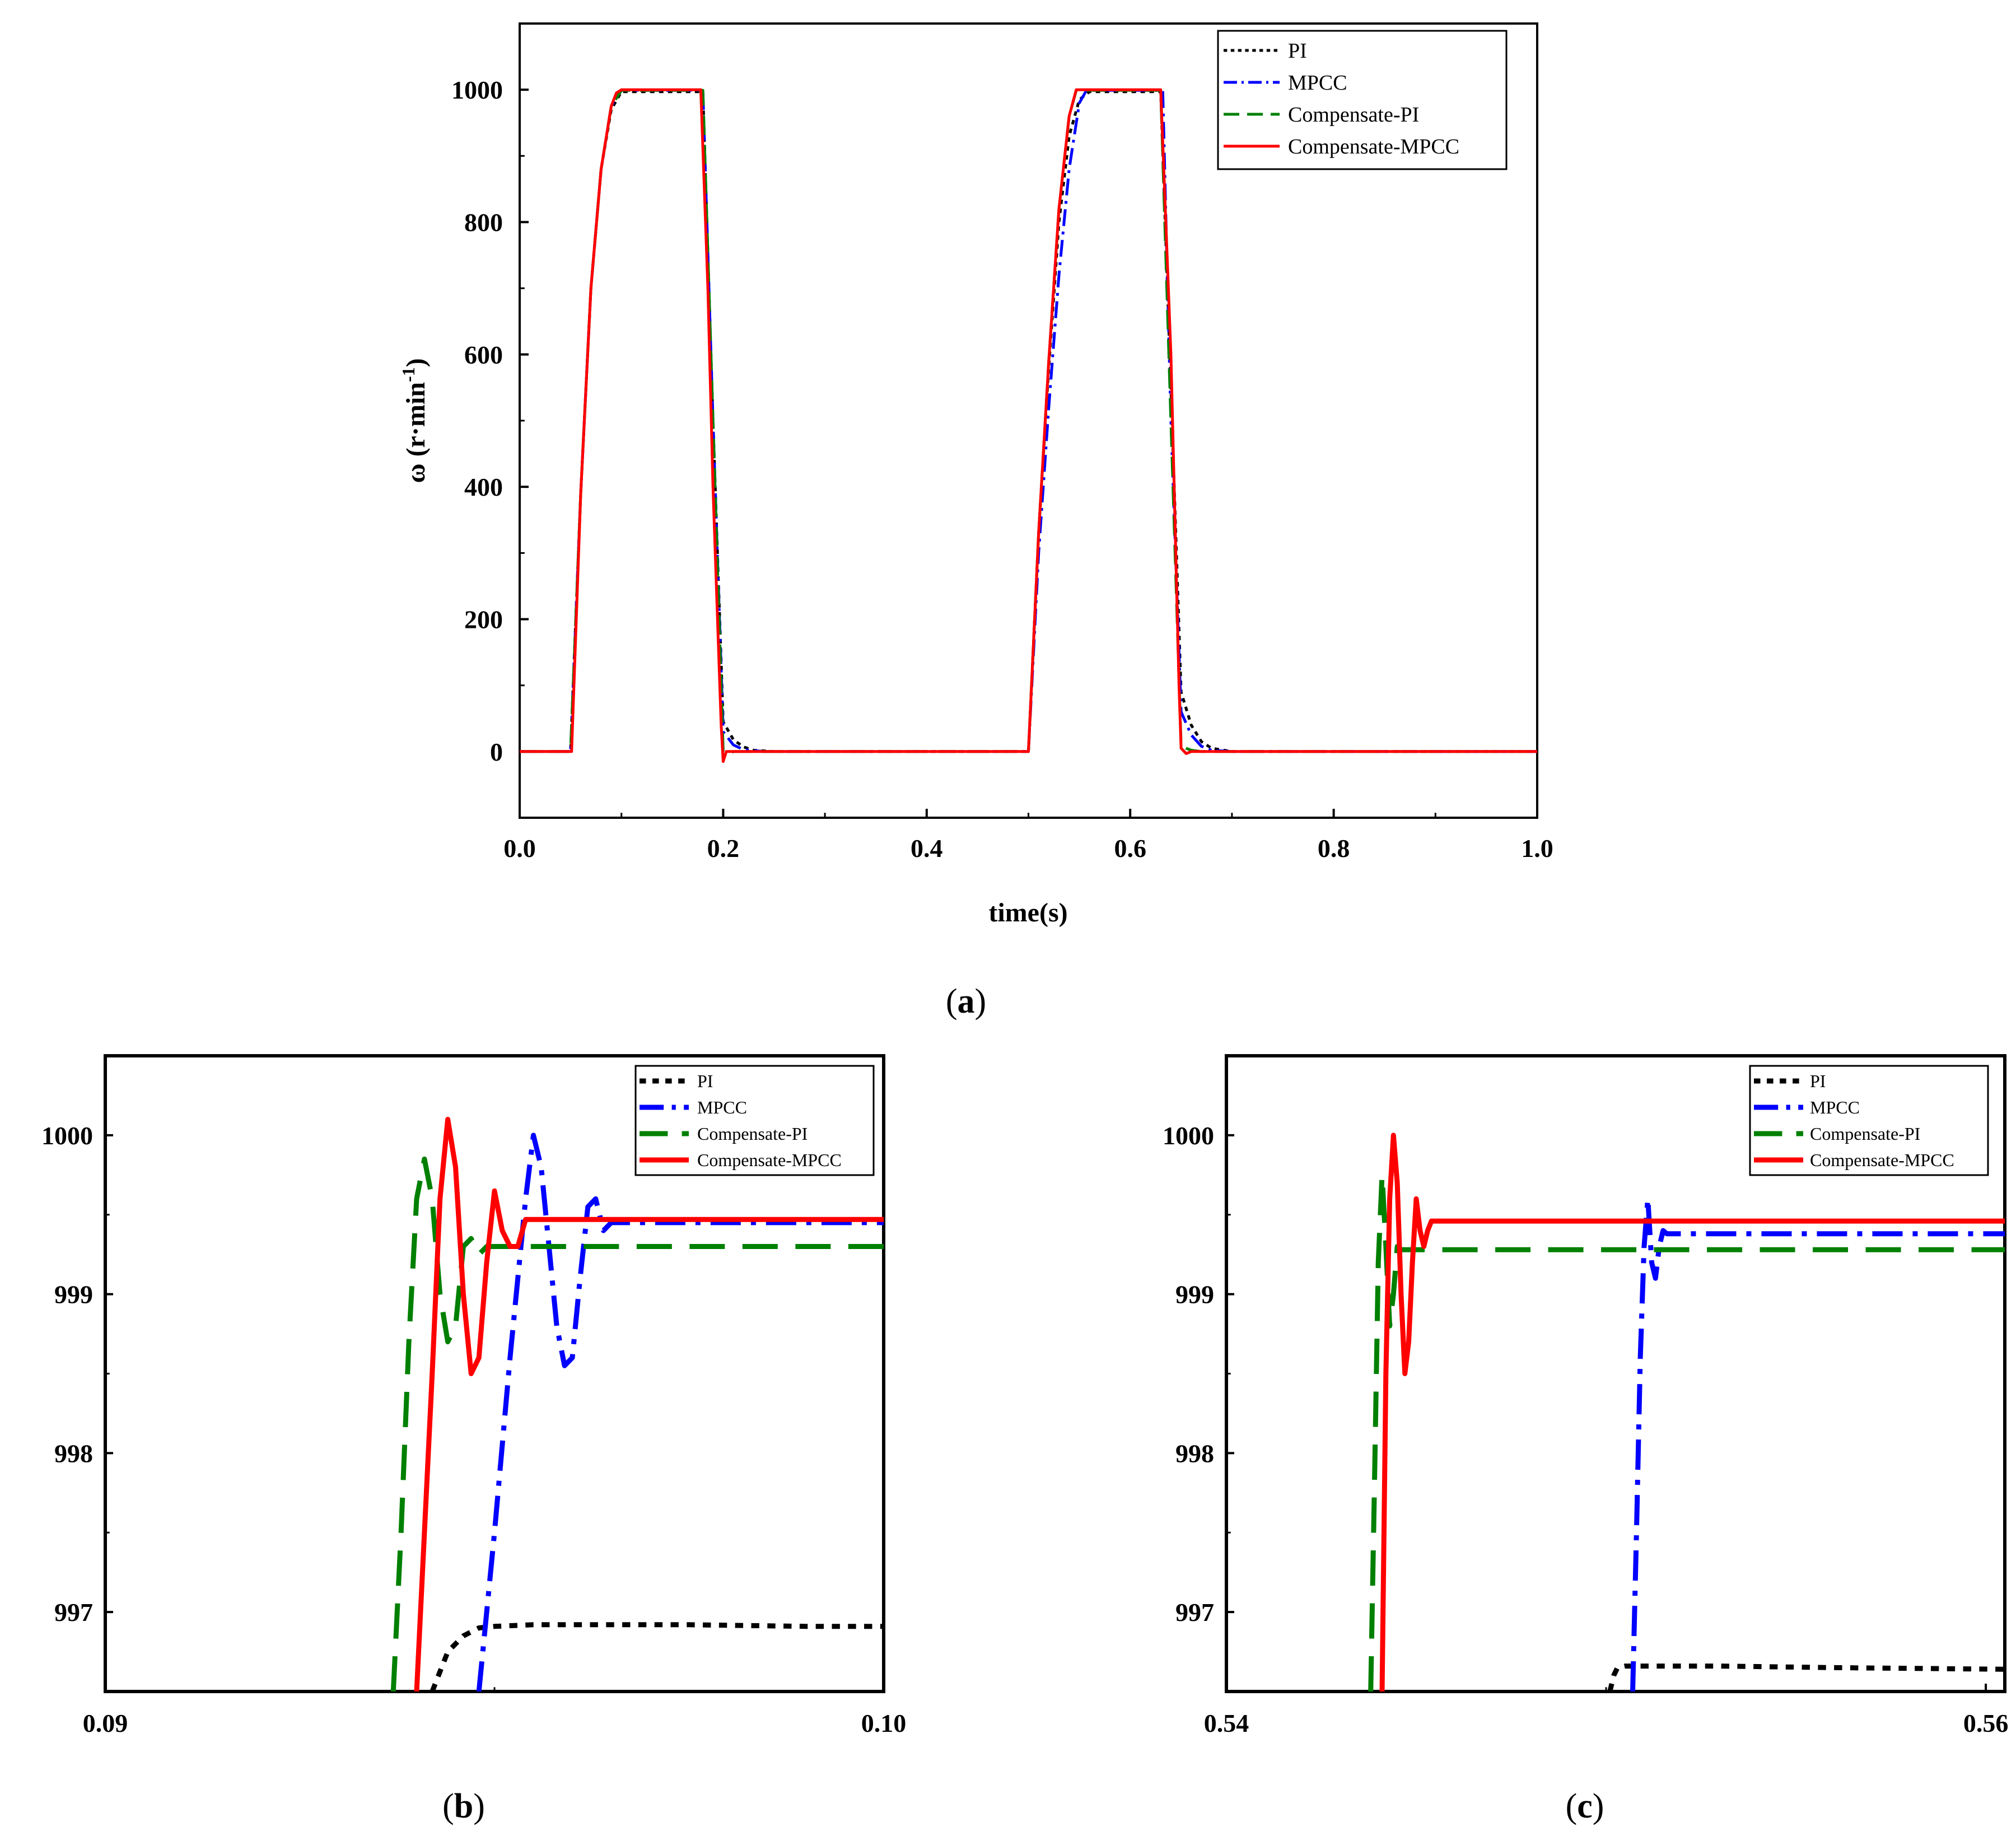  Describe the element at coordinates (952, 1001) in the screenshot. I see `chart-a-caption-open: (` at that location.